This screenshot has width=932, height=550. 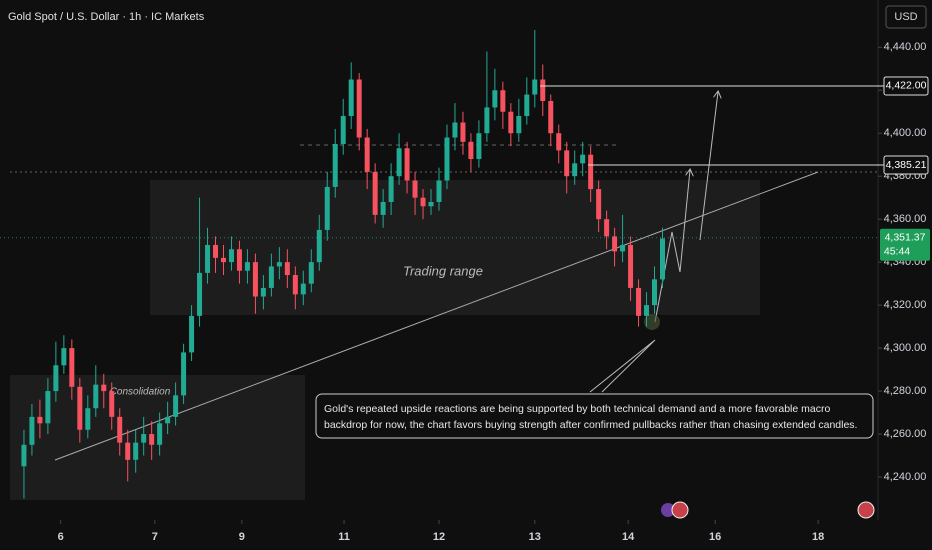 I want to click on y-tick-label: 4,440.00, so click(x=905, y=47).